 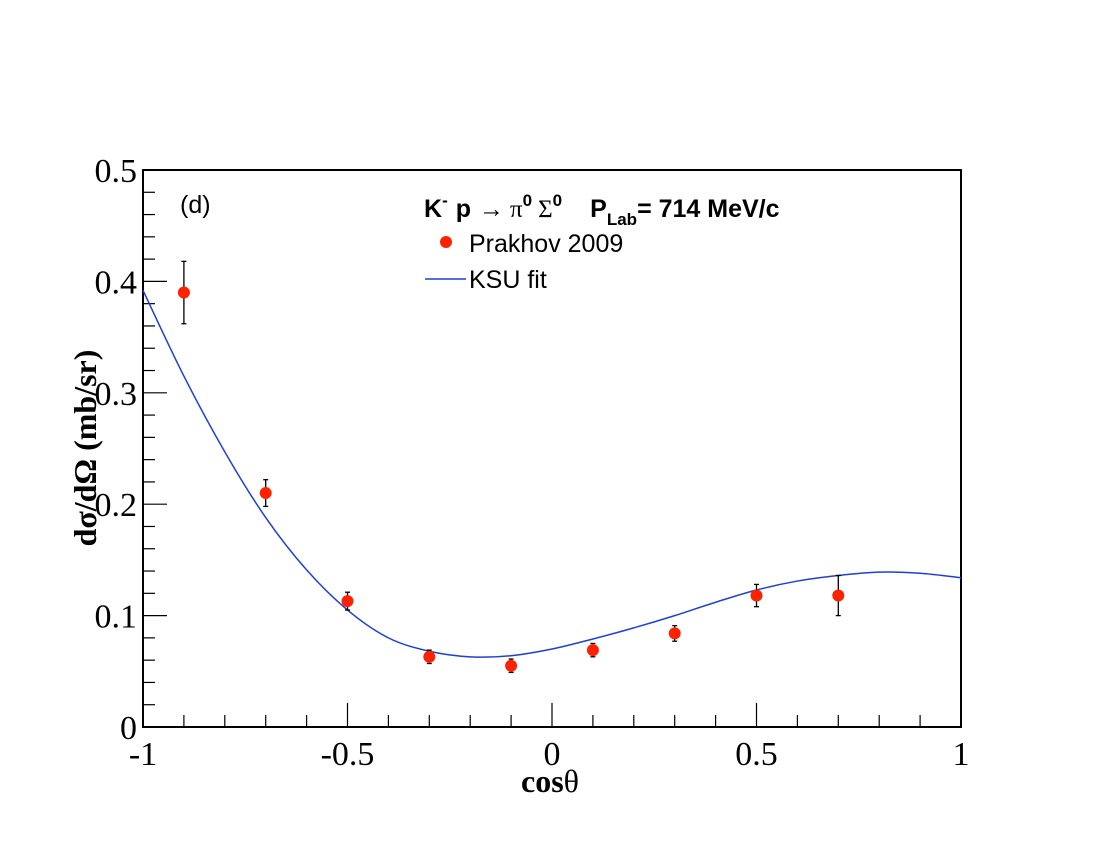 What do you see at coordinates (128, 728) in the screenshot?
I see `y-tick-label: 0` at bounding box center [128, 728].